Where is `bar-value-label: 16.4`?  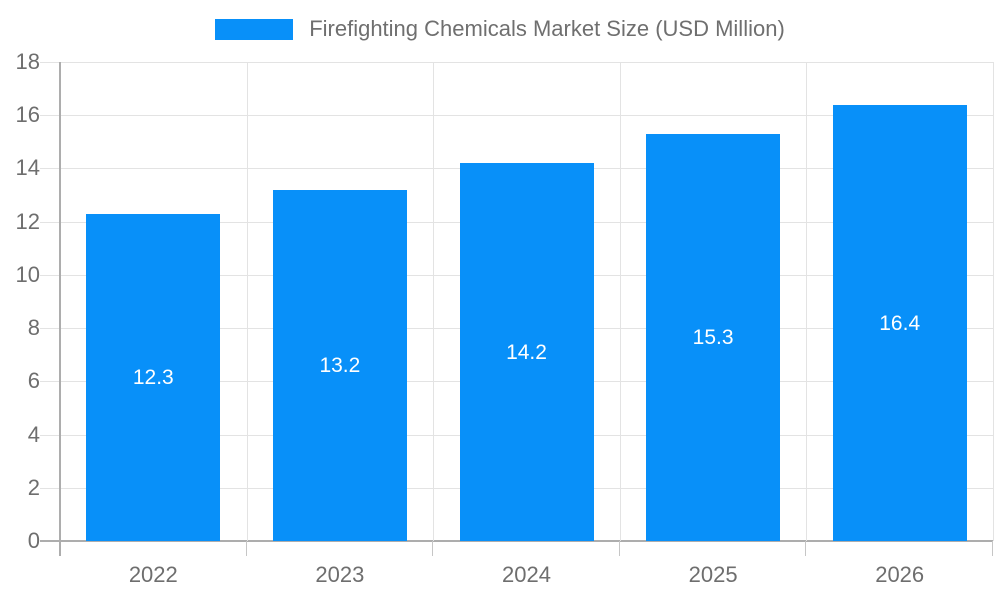 bar-value-label: 16.4 is located at coordinates (900, 323).